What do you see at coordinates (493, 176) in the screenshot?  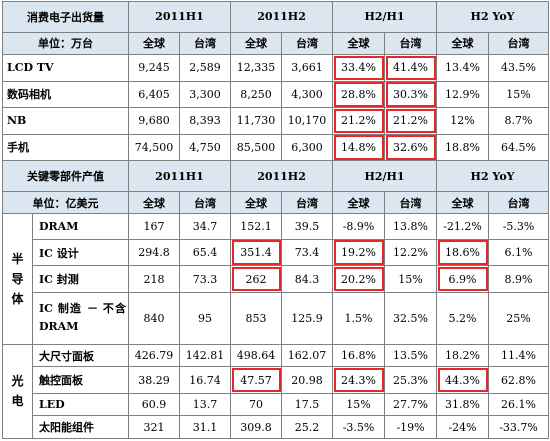 I see `period-header: H2 YoY` at bounding box center [493, 176].